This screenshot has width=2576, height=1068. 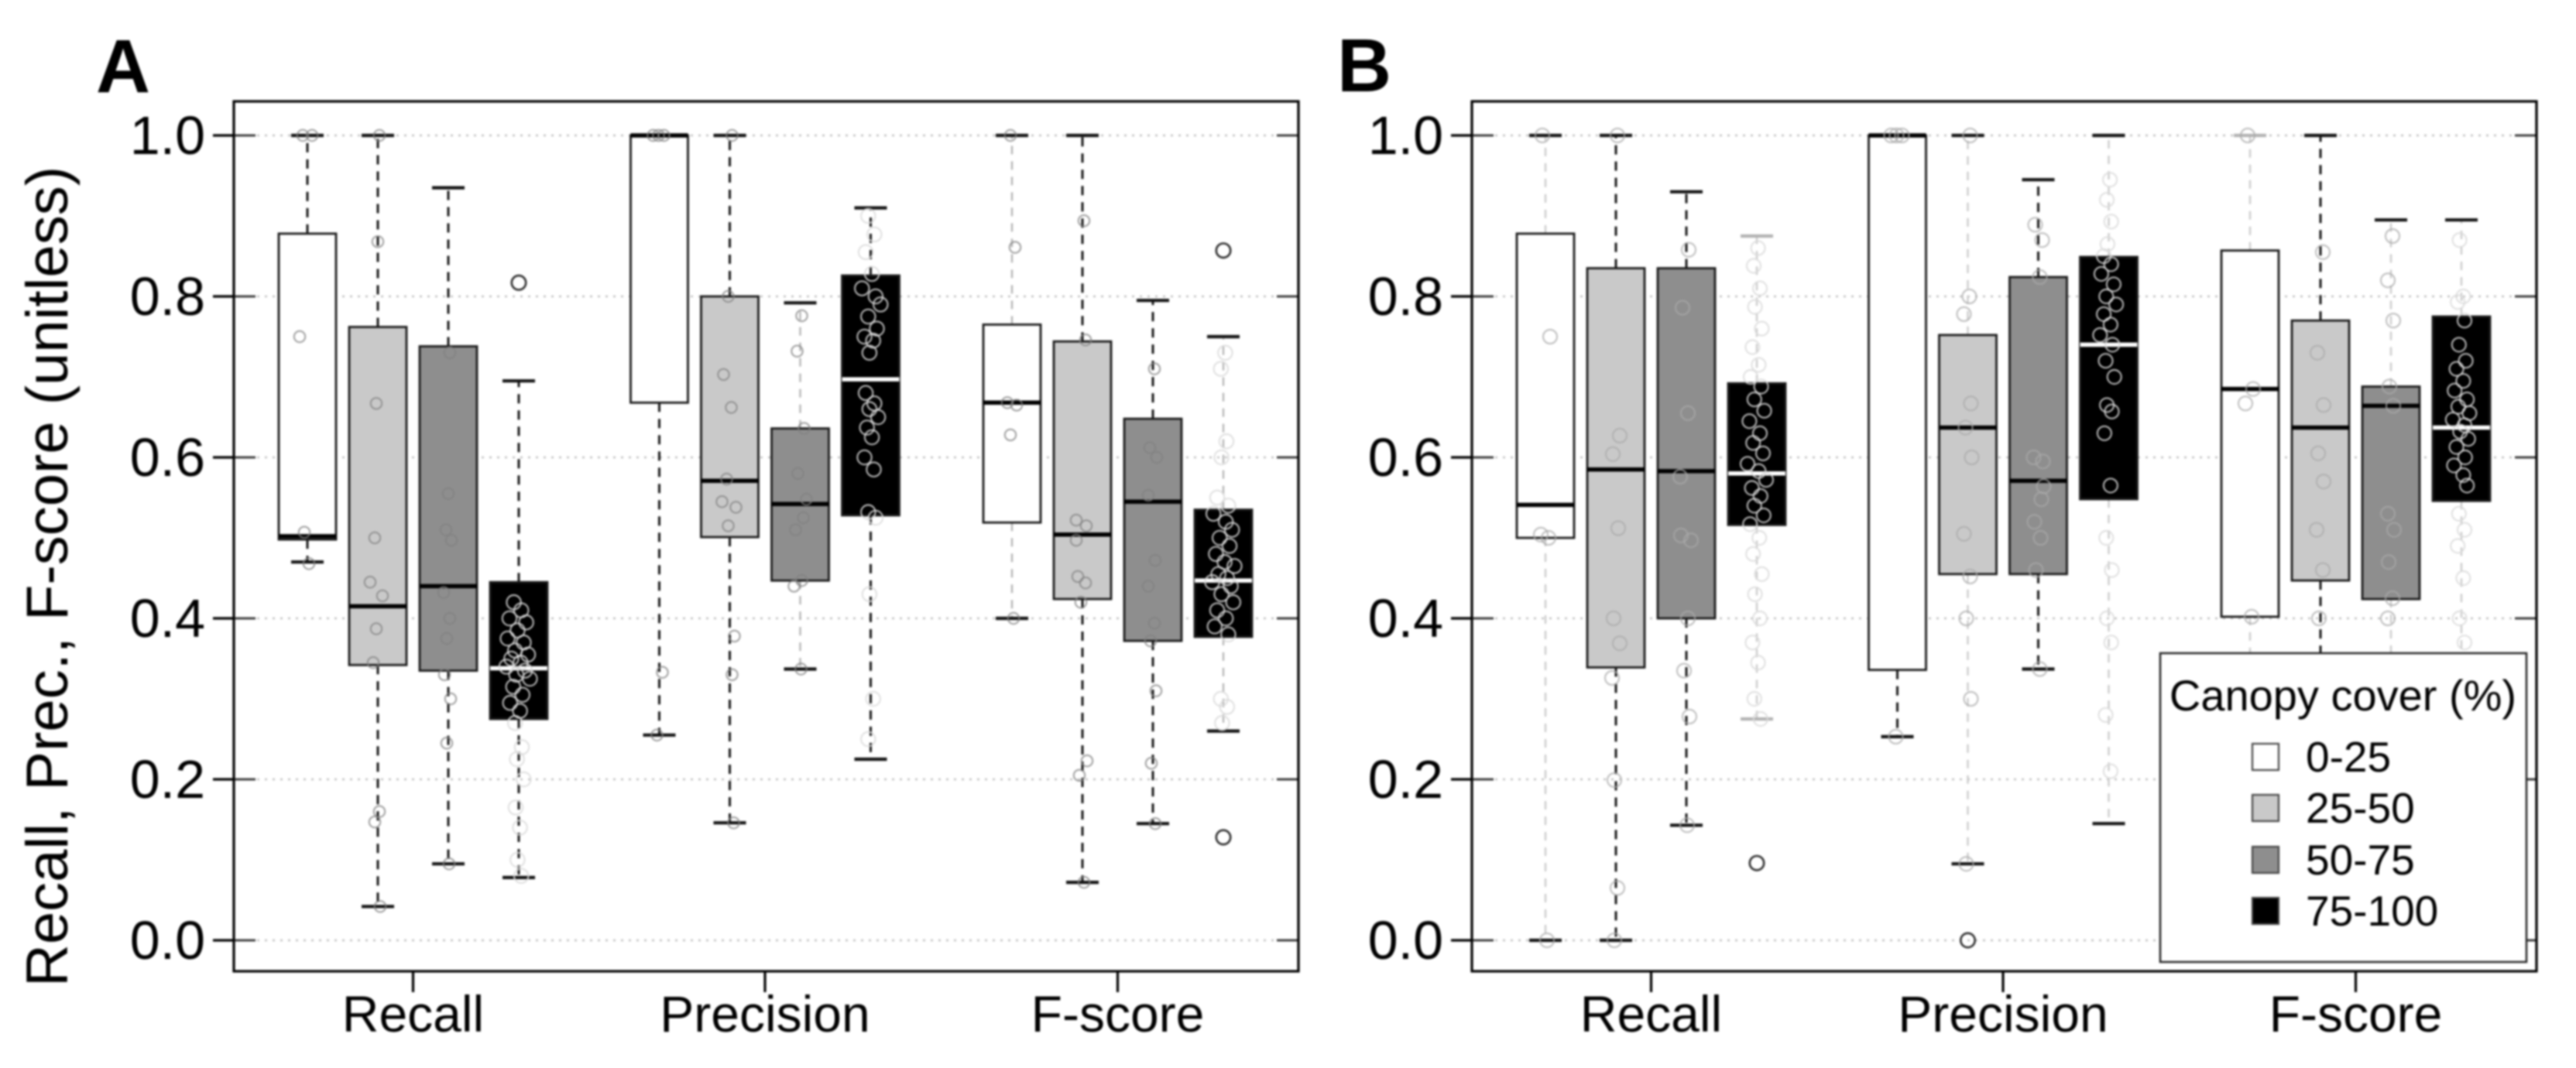 What do you see at coordinates (2360, 808) in the screenshot?
I see `svg-text: 25-50` at bounding box center [2360, 808].